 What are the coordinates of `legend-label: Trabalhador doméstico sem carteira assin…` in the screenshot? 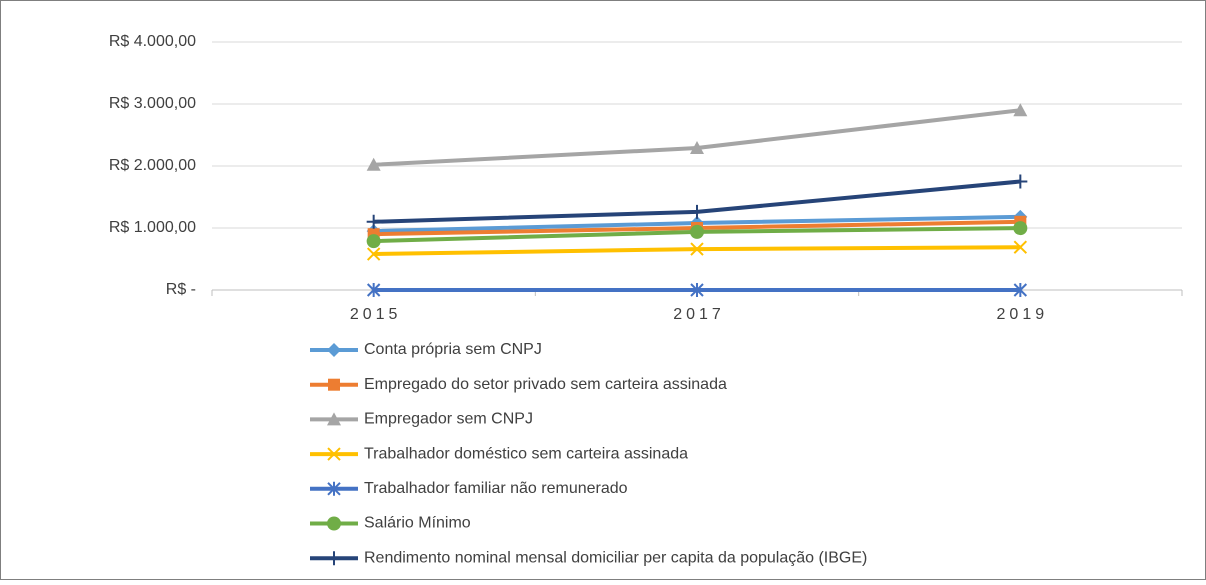 It's located at (526, 453).